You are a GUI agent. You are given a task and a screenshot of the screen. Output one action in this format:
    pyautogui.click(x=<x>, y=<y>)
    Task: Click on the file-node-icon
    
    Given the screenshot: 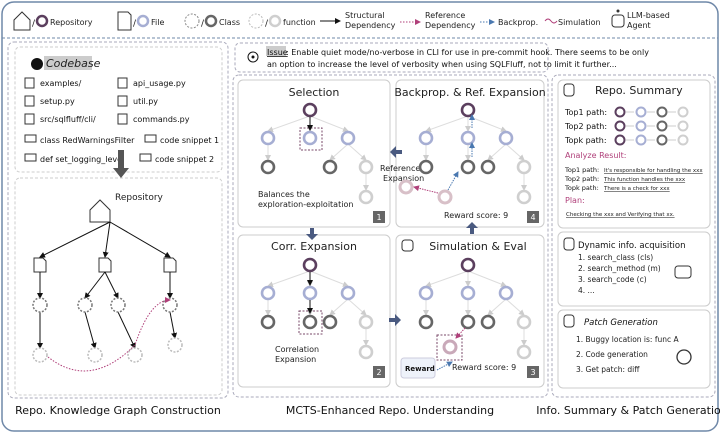 What is the action you would take?
    pyautogui.click(x=143, y=21)
    